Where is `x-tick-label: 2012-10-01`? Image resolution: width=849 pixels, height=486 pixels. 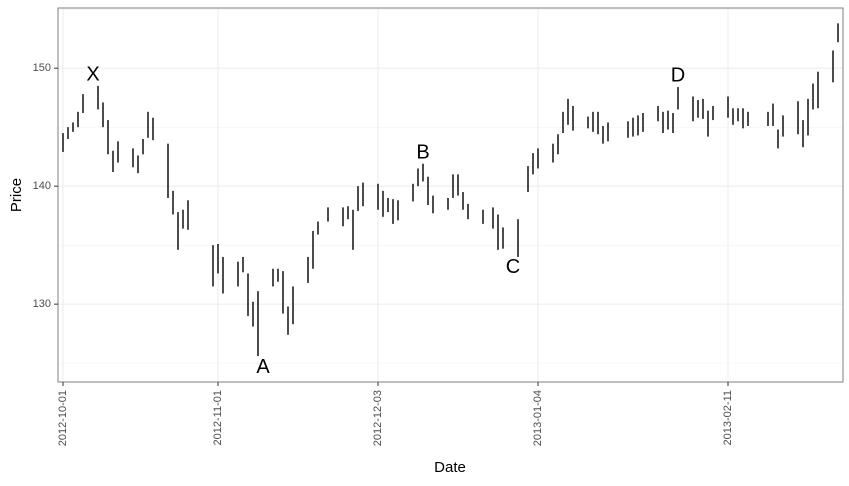
x-tick-label: 2012-10-01 is located at coordinates (63, 418).